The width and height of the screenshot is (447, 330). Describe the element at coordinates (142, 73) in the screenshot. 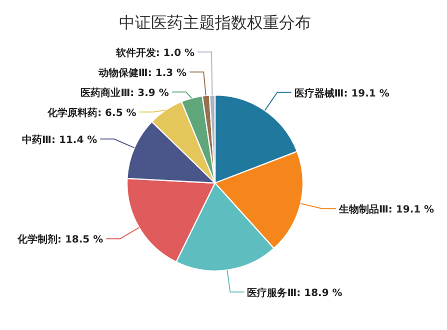

I see `slice-label: 动物保健Ⅲ: 1.3 %` at that location.